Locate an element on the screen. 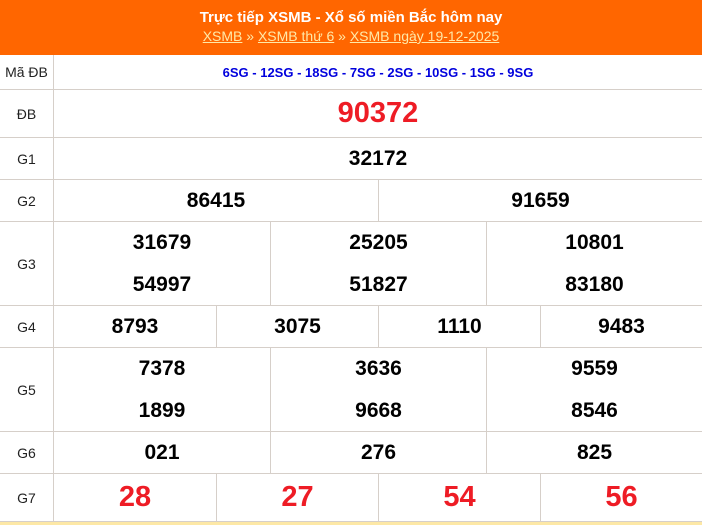  prize-number: 83180 is located at coordinates (594, 285).